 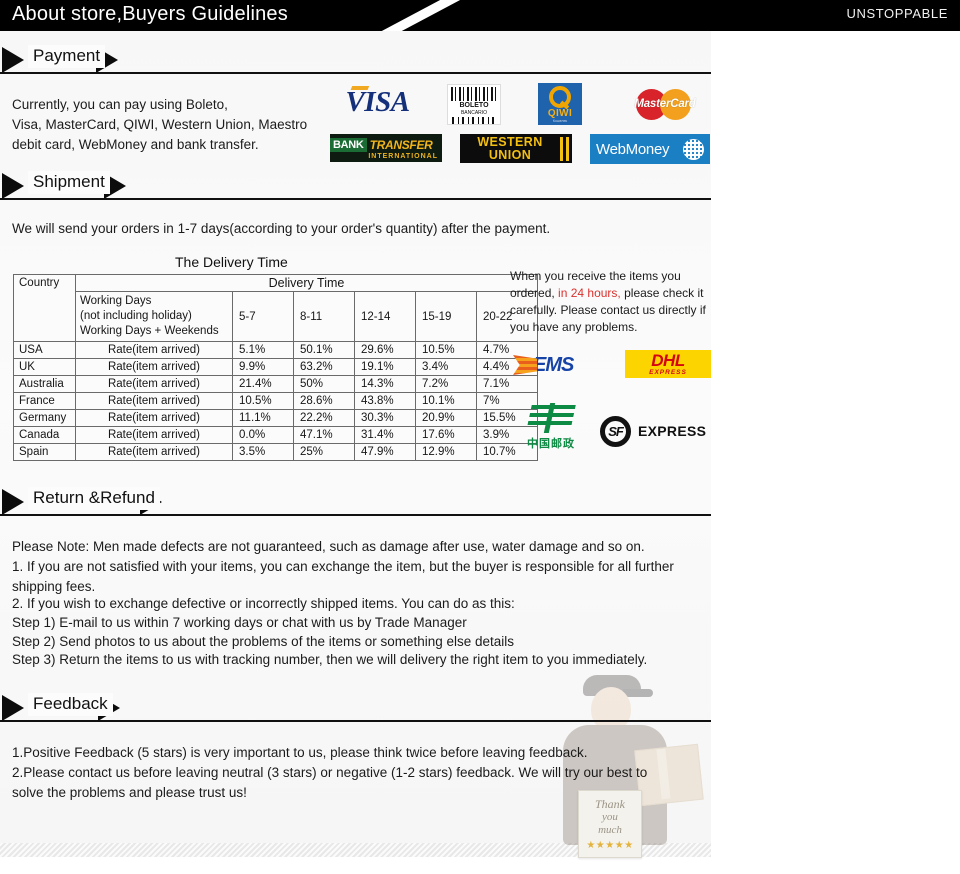 What do you see at coordinates (44, 367) in the screenshot?
I see `row-country: UK` at bounding box center [44, 367].